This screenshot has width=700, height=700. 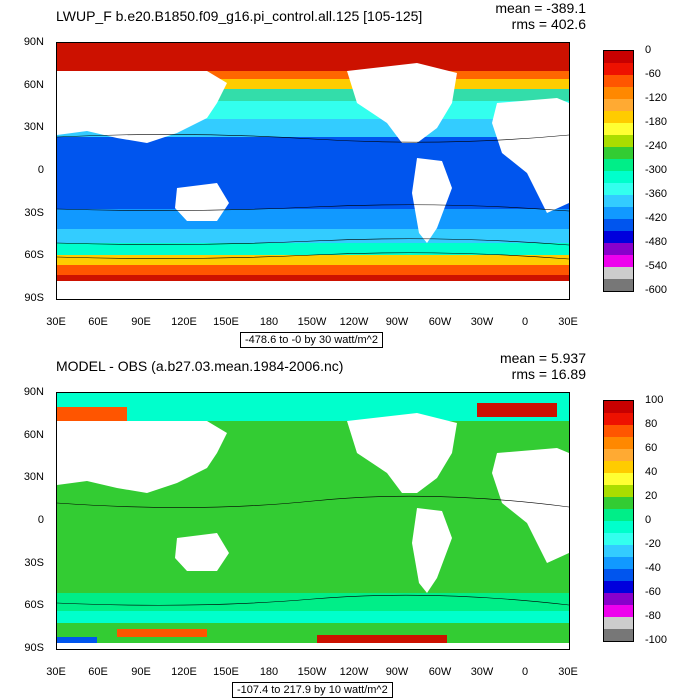 I want to click on colorbar-label: -600, so click(x=656, y=290).